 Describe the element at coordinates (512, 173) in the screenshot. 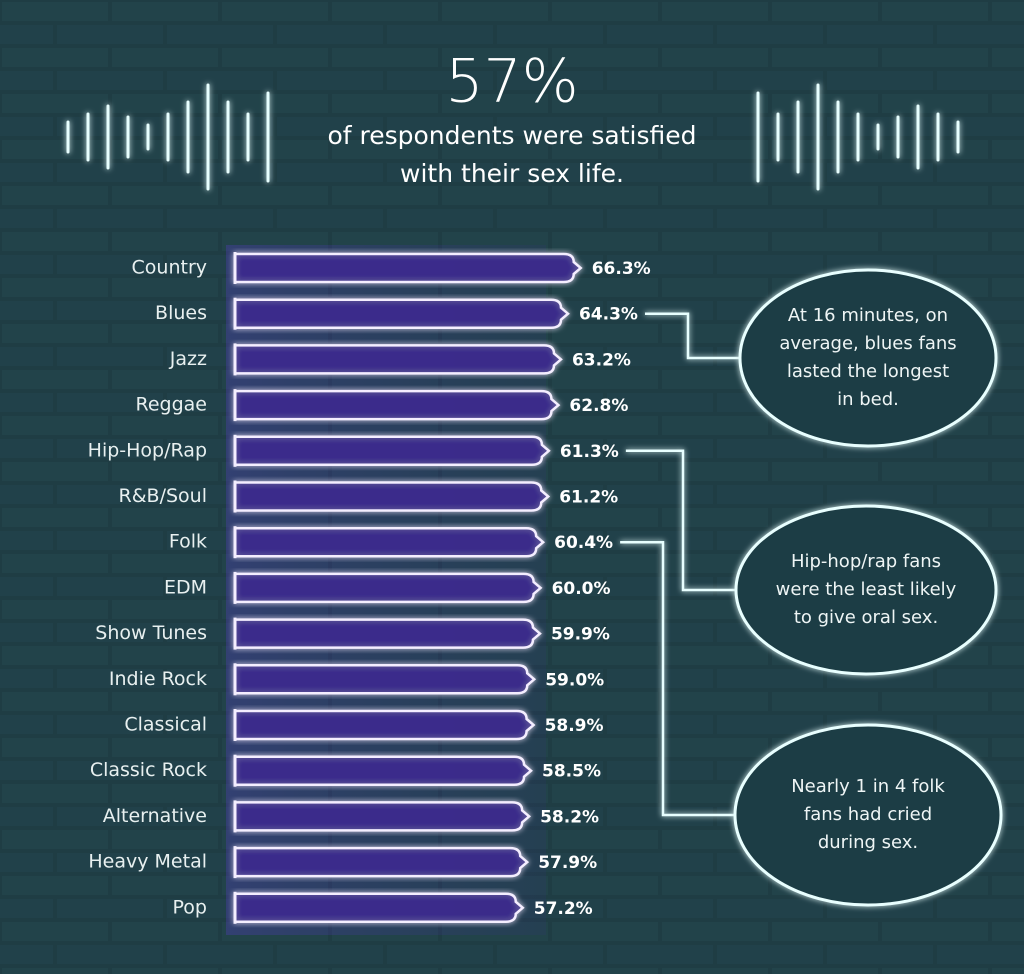

I see `subtitle-line: with their sex life.` at that location.